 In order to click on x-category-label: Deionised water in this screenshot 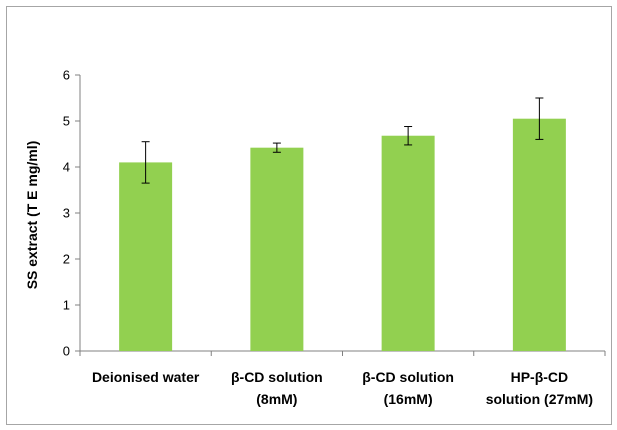, I will do `click(146, 377)`.